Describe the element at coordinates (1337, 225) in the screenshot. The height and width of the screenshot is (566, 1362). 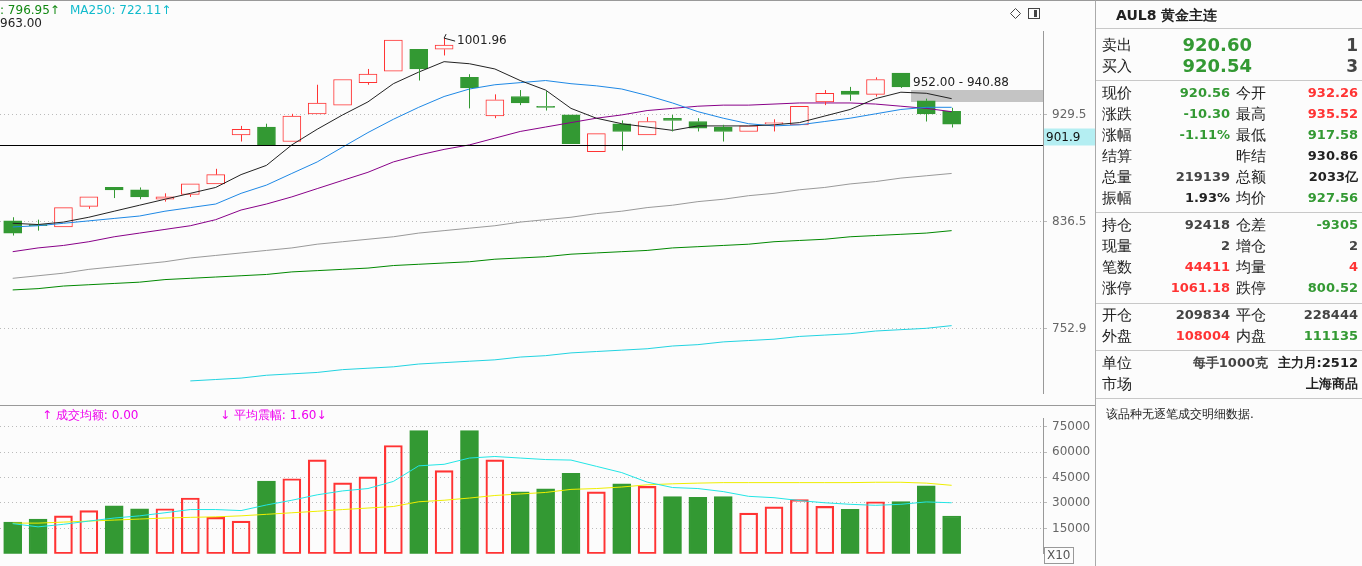
I see `text: -9305` at that location.